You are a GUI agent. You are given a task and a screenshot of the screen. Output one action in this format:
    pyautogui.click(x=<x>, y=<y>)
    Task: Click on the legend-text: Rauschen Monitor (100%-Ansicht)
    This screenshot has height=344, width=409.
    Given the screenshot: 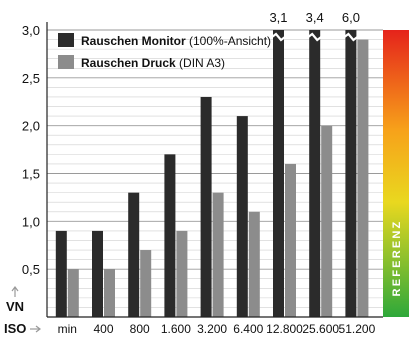 What is the action you would take?
    pyautogui.click(x=176, y=41)
    